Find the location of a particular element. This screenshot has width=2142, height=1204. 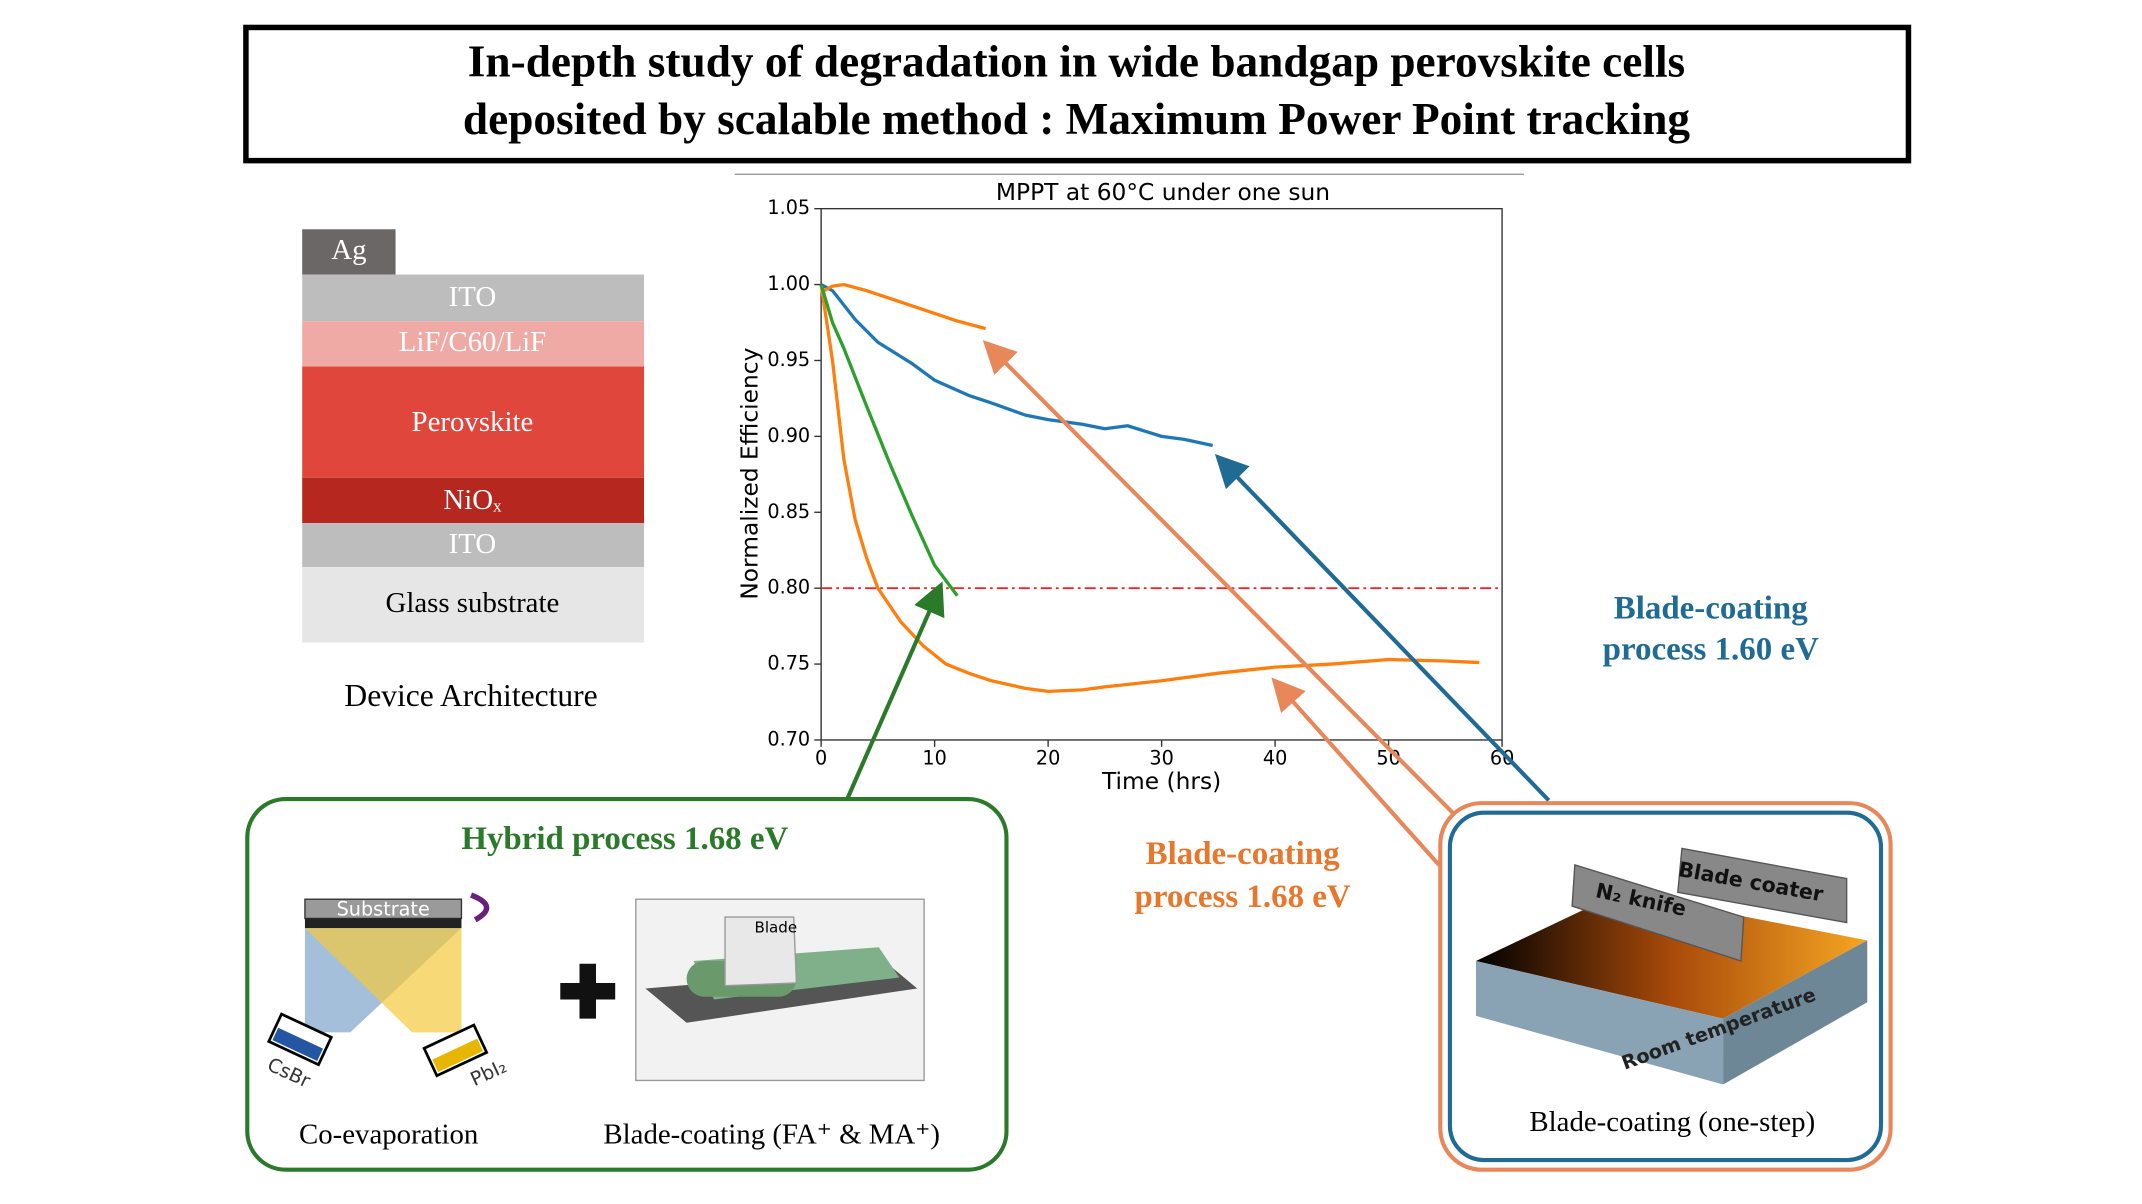

x-axis-label: Time (hrs) is located at coordinates (1161, 781).